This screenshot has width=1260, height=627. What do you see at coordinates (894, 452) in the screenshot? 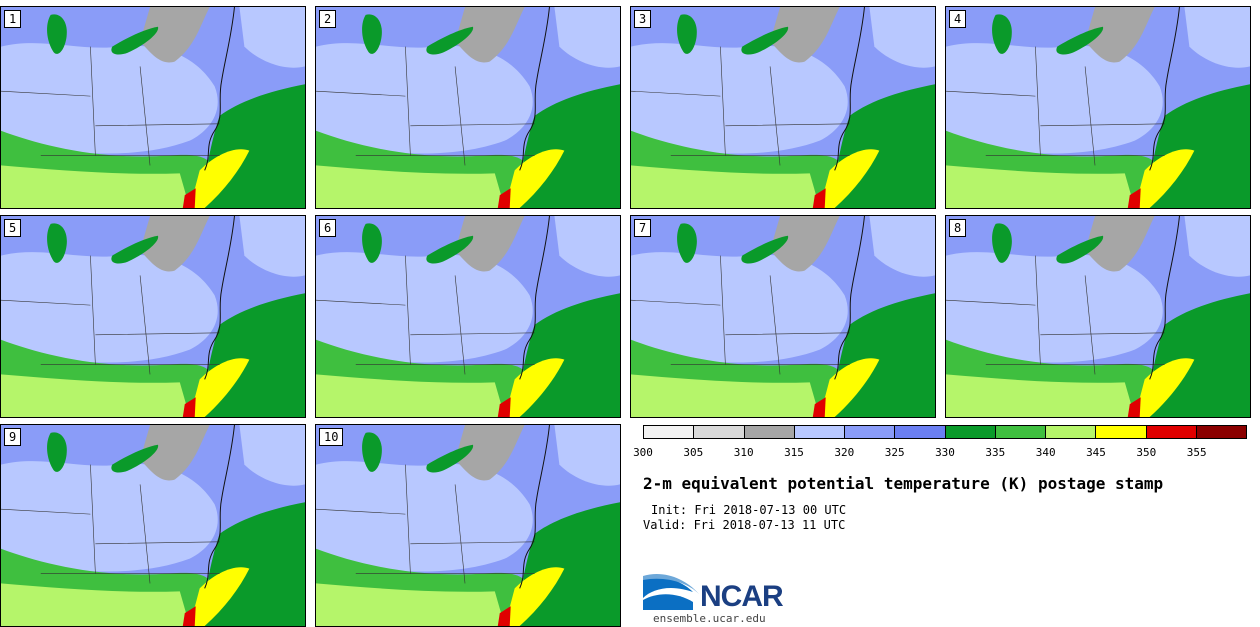
I see `colorbar-tick-label: 325` at bounding box center [894, 452].